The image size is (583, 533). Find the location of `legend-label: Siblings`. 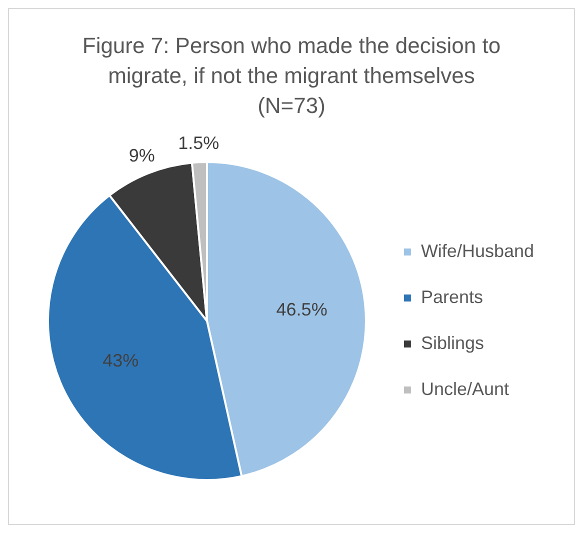

legend-label: Siblings is located at coordinates (452, 342).